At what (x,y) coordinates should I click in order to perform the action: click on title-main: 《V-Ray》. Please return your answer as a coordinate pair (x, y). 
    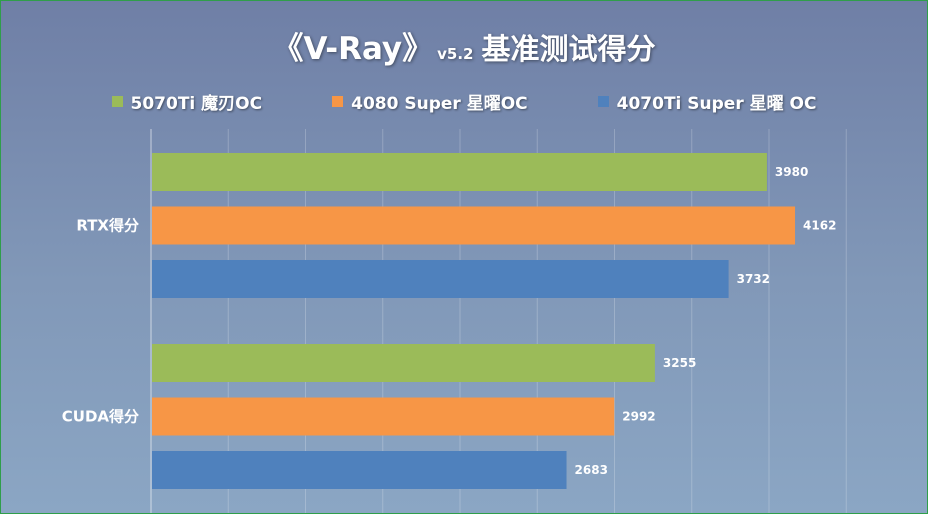
    Looking at the image, I should click on (353, 49).